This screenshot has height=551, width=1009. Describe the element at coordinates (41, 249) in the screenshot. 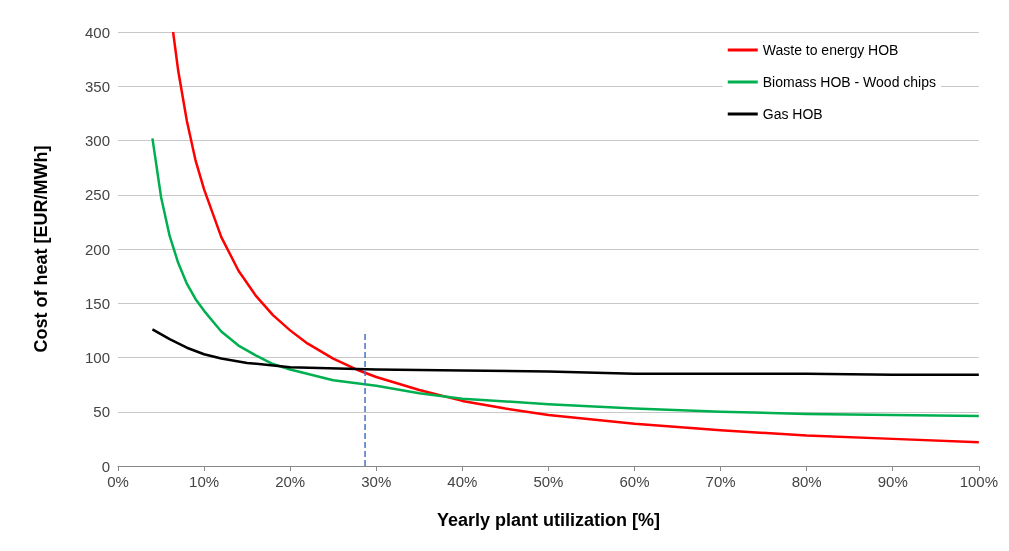

I see `y-axis-title: Cost of heat [EUR/MWh]` at that location.